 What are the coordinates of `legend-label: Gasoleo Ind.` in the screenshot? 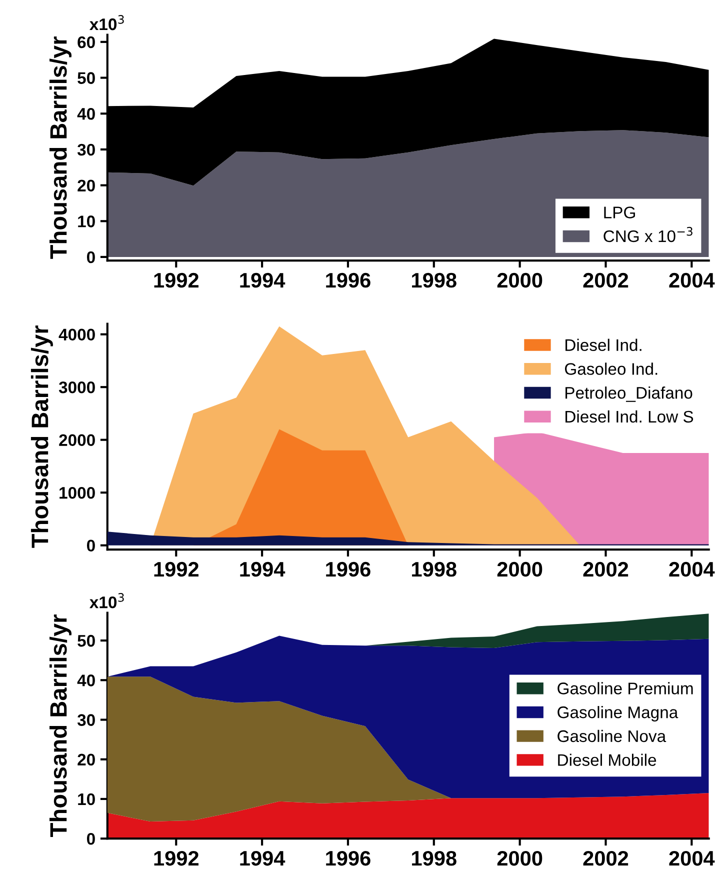 It's located at (611, 368).